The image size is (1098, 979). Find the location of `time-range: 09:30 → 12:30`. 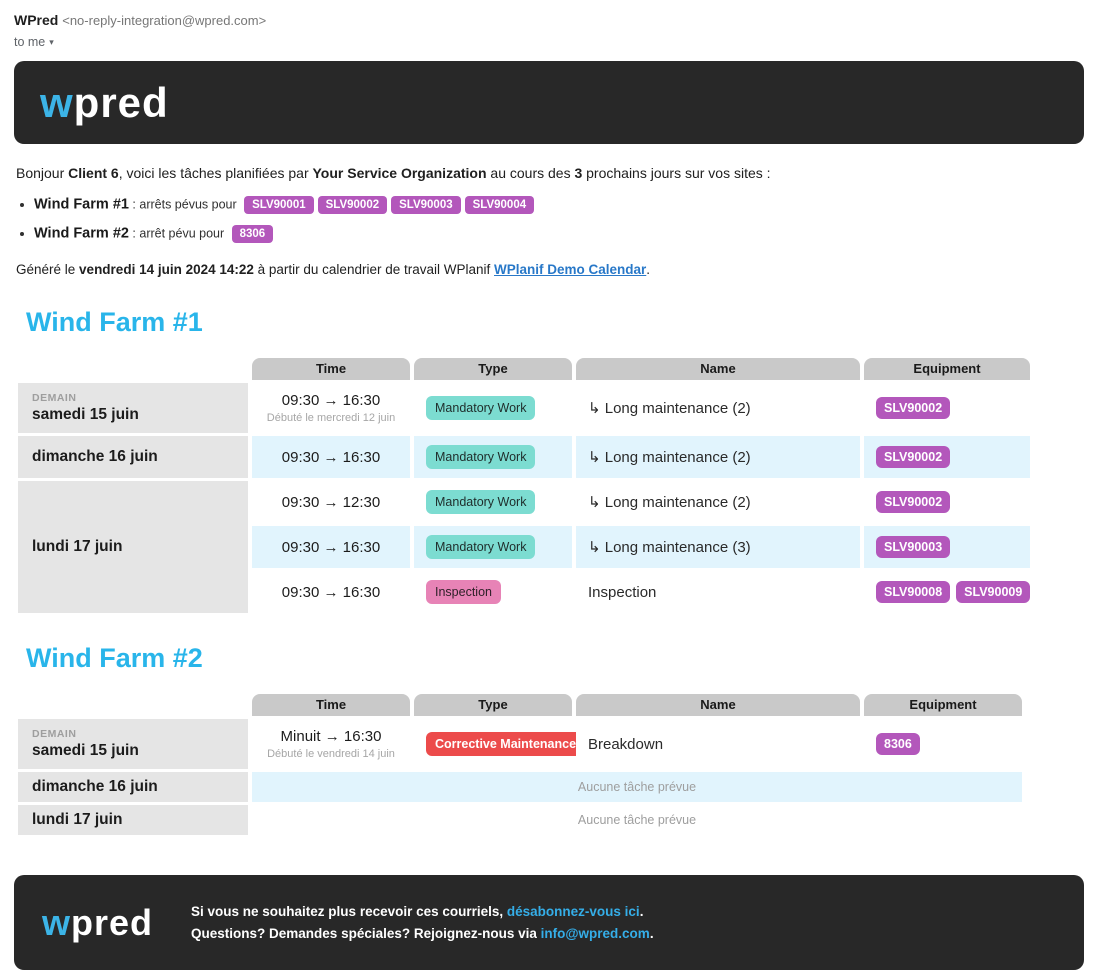

time-range: 09:30 → 12:30 is located at coordinates (331, 502).